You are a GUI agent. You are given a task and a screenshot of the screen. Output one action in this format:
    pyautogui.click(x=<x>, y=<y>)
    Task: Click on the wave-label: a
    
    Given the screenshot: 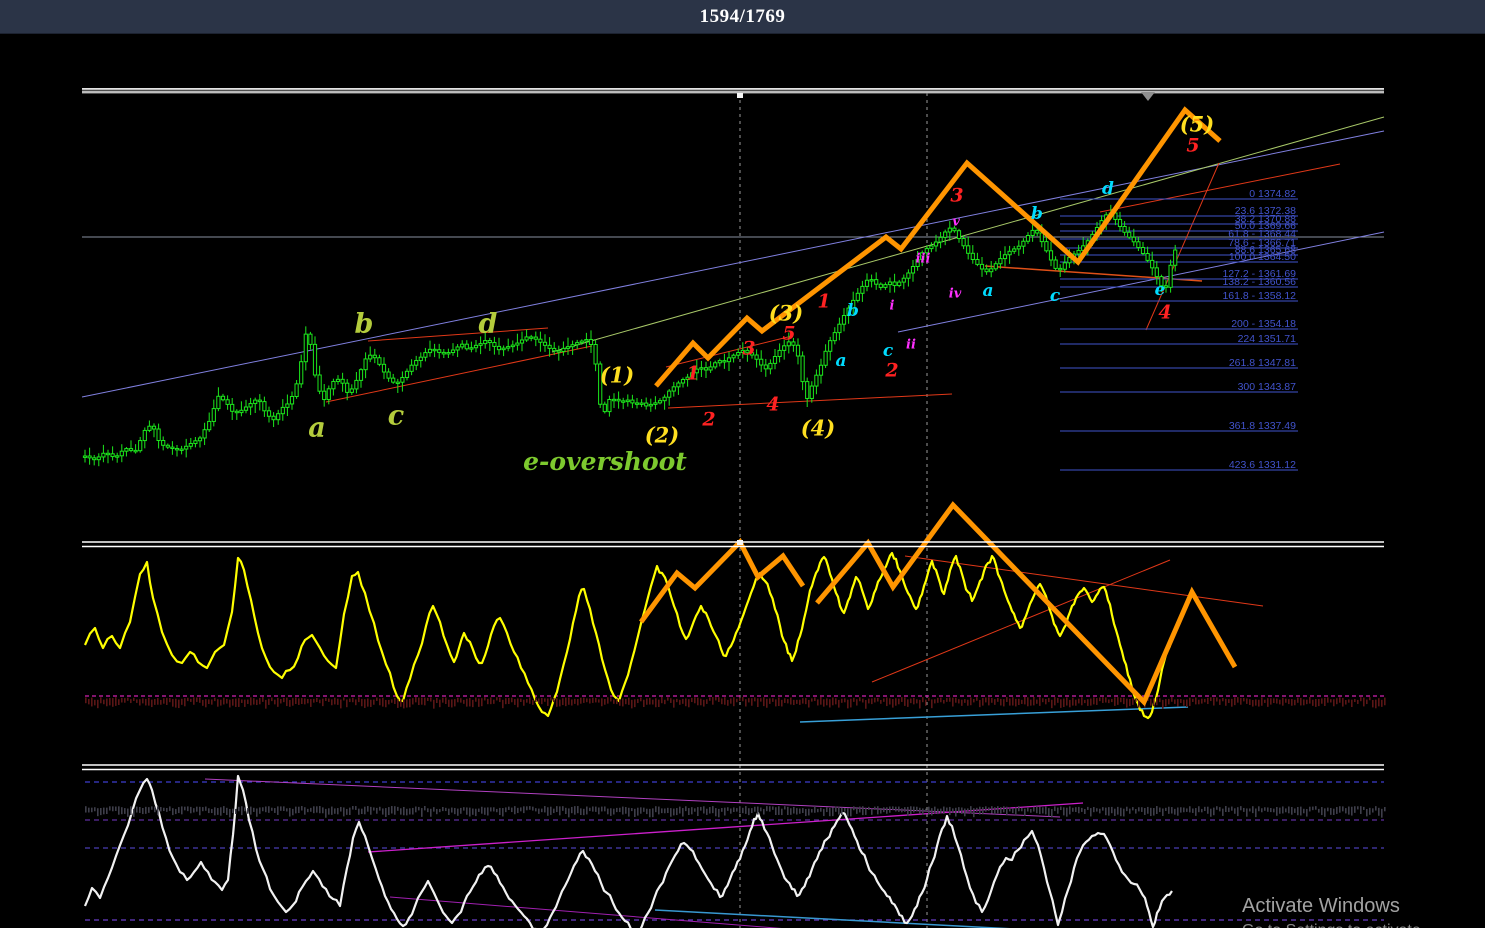 What is the action you would take?
    pyautogui.click(x=987, y=291)
    